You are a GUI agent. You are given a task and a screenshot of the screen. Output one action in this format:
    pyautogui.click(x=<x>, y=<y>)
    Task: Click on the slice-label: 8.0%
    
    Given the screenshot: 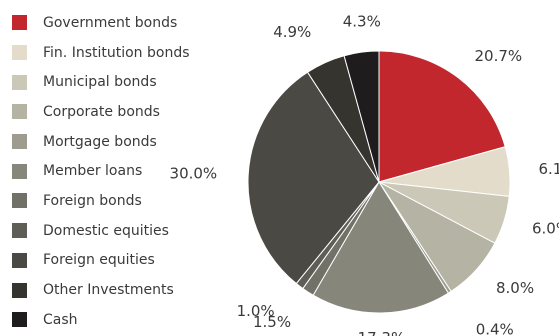 What is the action you would take?
    pyautogui.click(x=515, y=288)
    